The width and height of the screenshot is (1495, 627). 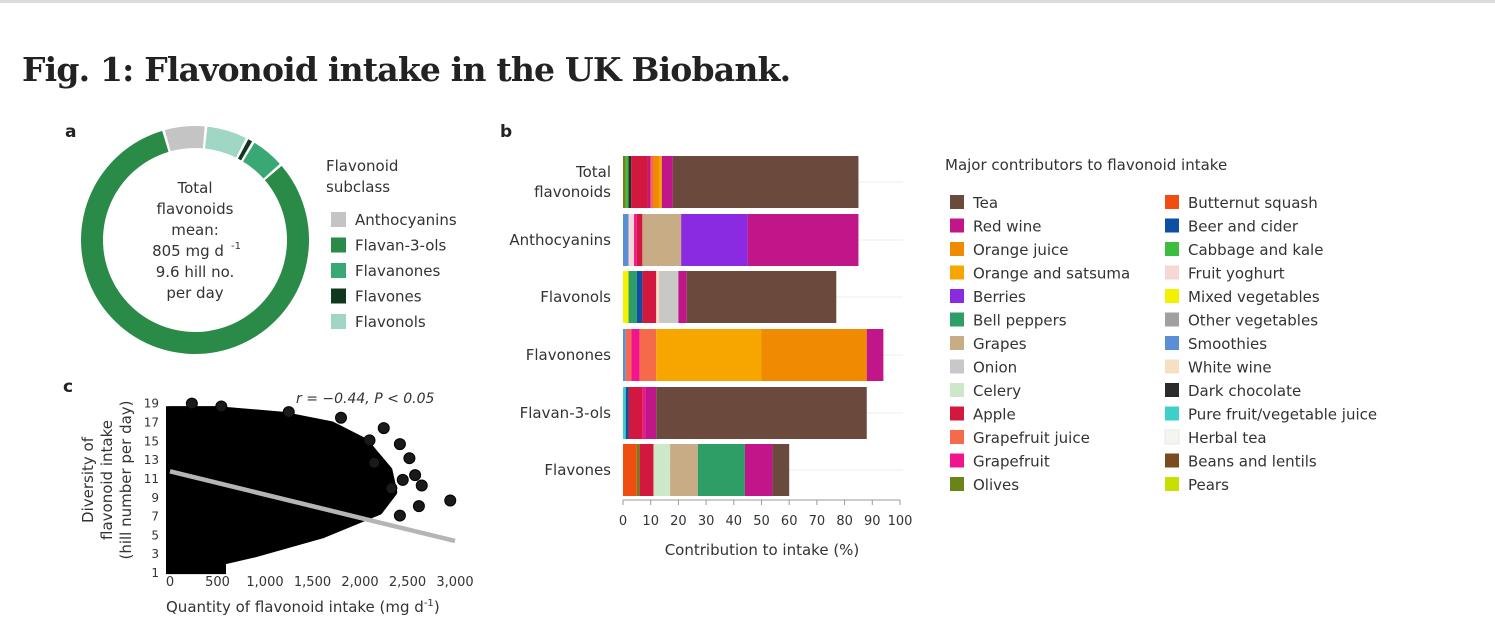 I want to click on bar-legend-label: Berries, so click(x=999, y=297).